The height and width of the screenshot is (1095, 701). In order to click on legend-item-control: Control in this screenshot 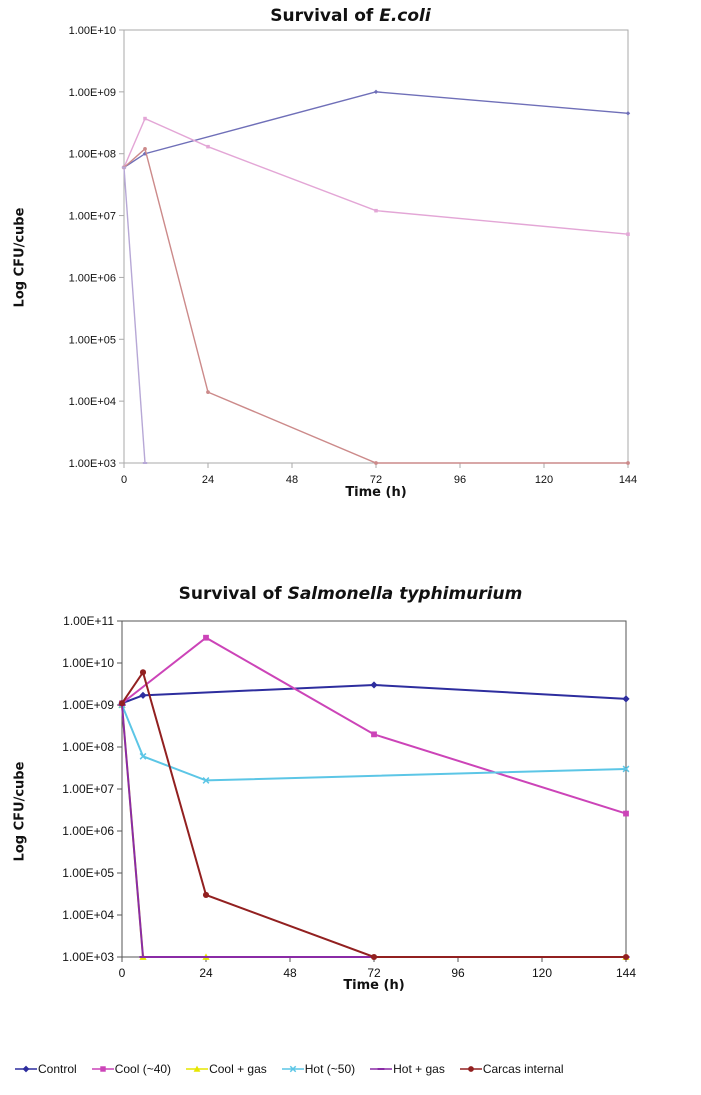, I will do `click(45, 1069)`.